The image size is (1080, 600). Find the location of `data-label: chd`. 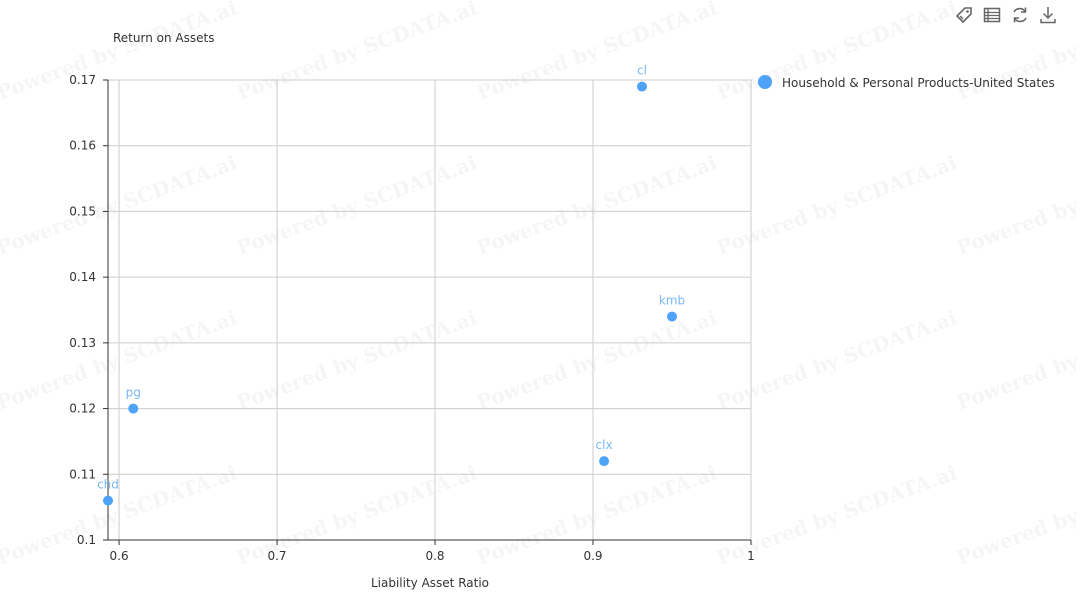

data-label: chd is located at coordinates (108, 485).